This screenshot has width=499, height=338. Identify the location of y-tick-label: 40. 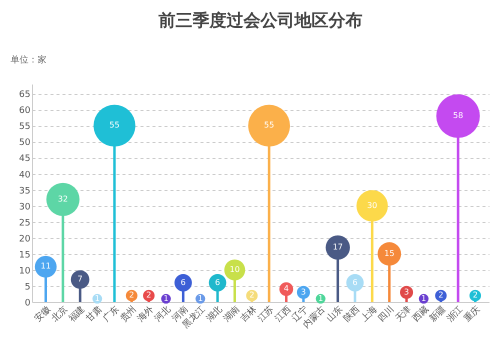
(25, 175).